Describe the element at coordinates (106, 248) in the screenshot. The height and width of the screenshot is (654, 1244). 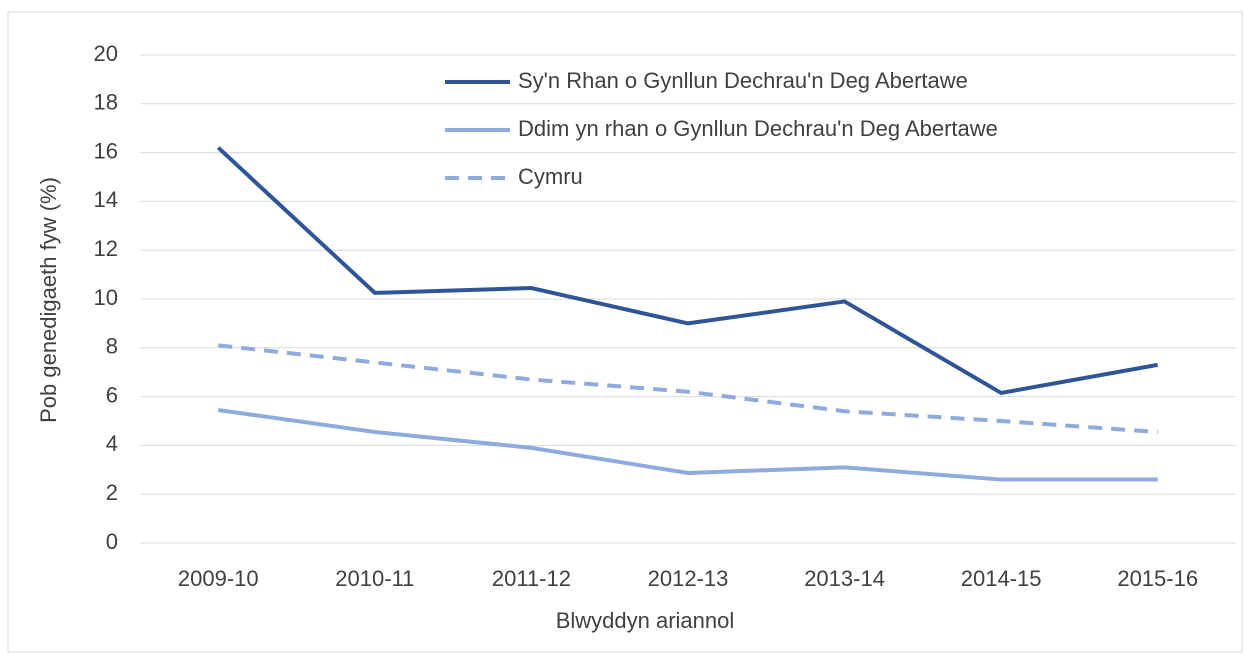
I see `y-tick-label: 12` at that location.